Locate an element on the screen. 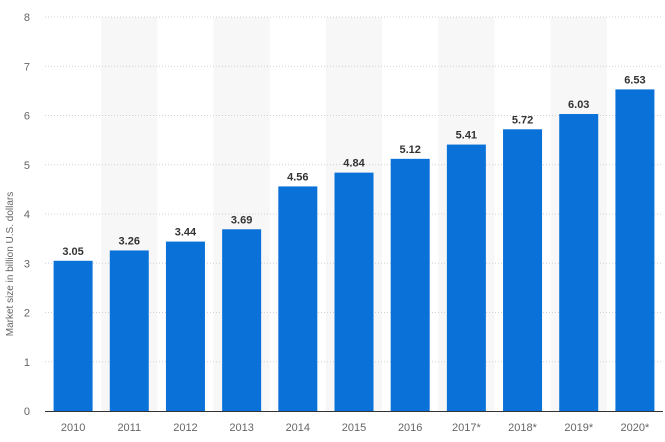 This screenshot has height=442, width=665. data-label: 3.44 is located at coordinates (186, 233).